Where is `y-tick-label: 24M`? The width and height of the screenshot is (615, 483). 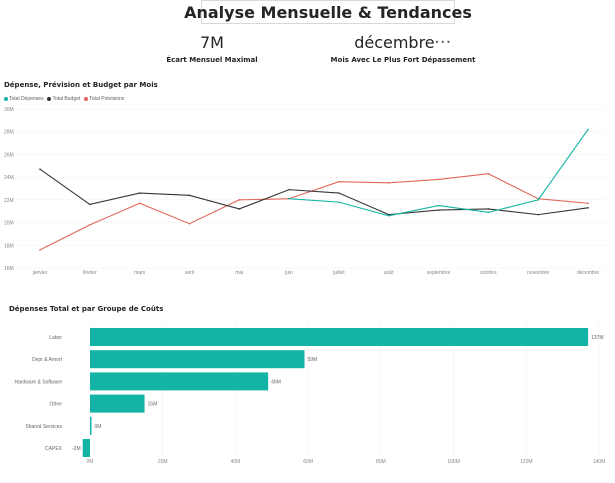
y-tick-label: 24M is located at coordinates (9, 178).